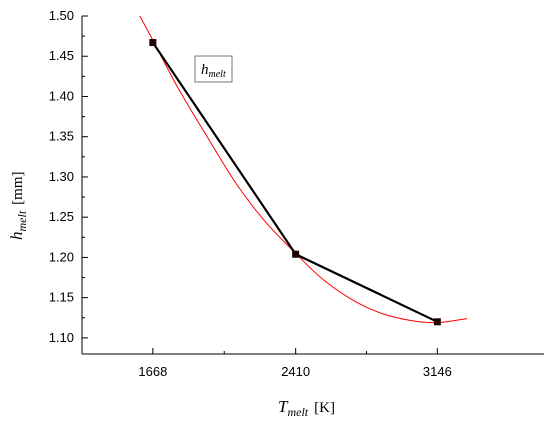  I want to click on y-tick-label: 1.45, so click(61, 55).